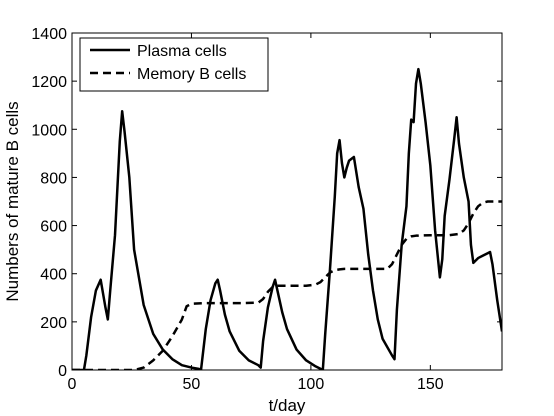  I want to click on x-tick-label: 0, so click(72, 384).